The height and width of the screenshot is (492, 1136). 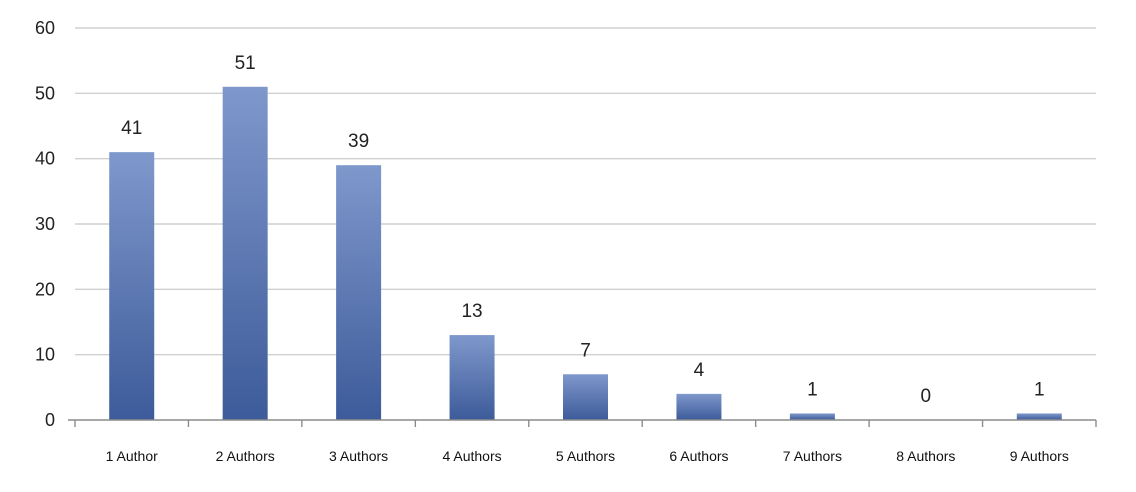 What do you see at coordinates (50, 420) in the screenshot?
I see `y-tick-label: 0` at bounding box center [50, 420].